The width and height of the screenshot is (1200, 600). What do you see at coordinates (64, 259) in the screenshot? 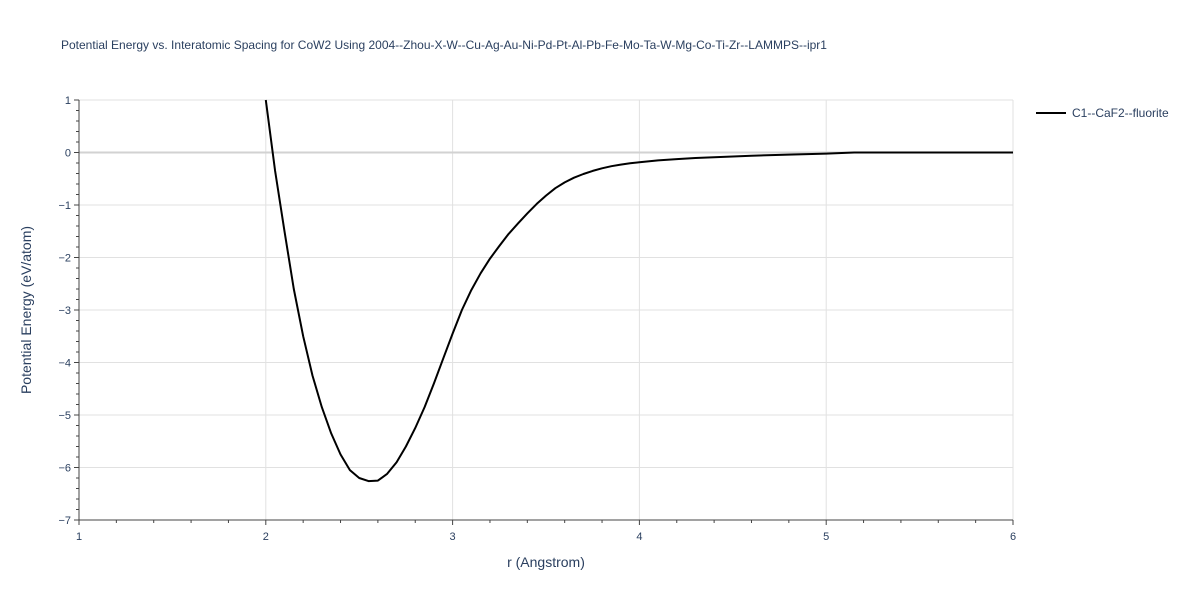
I see `y-tick-label: −2` at bounding box center [64, 259].